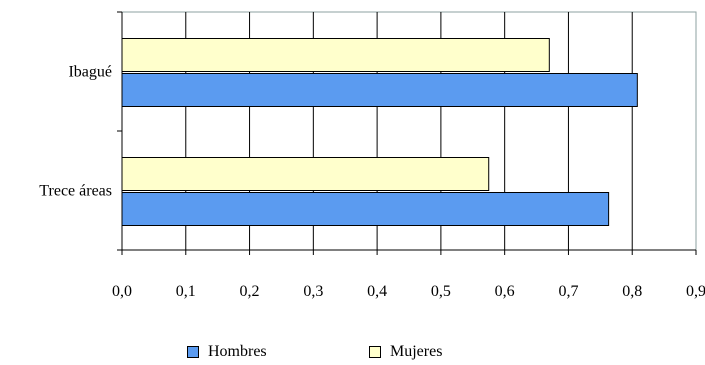 The image size is (705, 365). What do you see at coordinates (237, 351) in the screenshot?
I see `legend-label-hombres: Hombres` at bounding box center [237, 351].